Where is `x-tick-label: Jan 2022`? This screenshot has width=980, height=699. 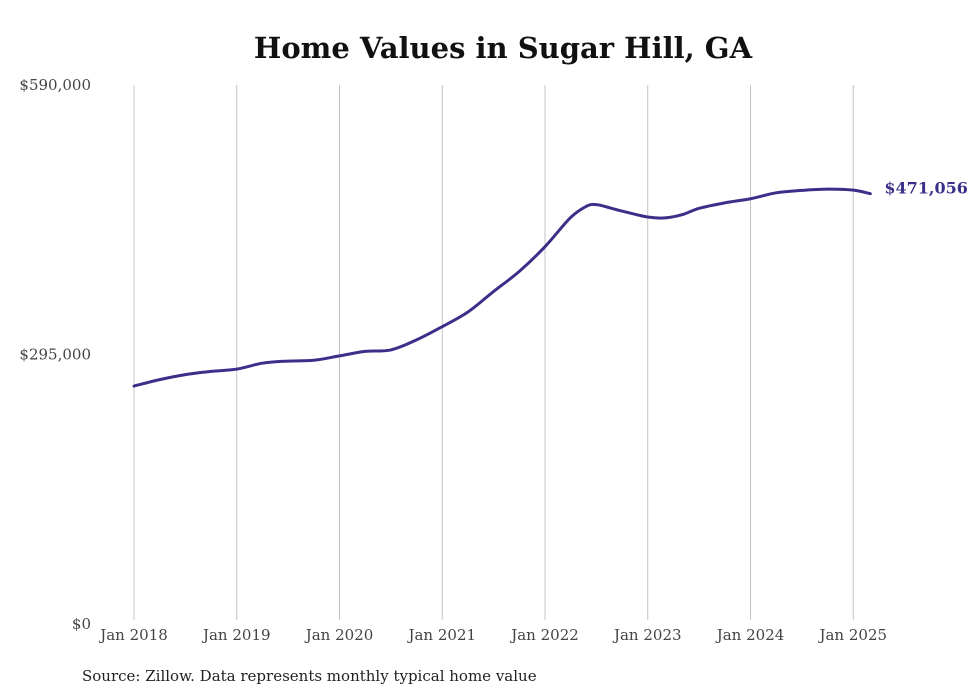 x-tick-label: Jan 2022 is located at coordinates (544, 635).